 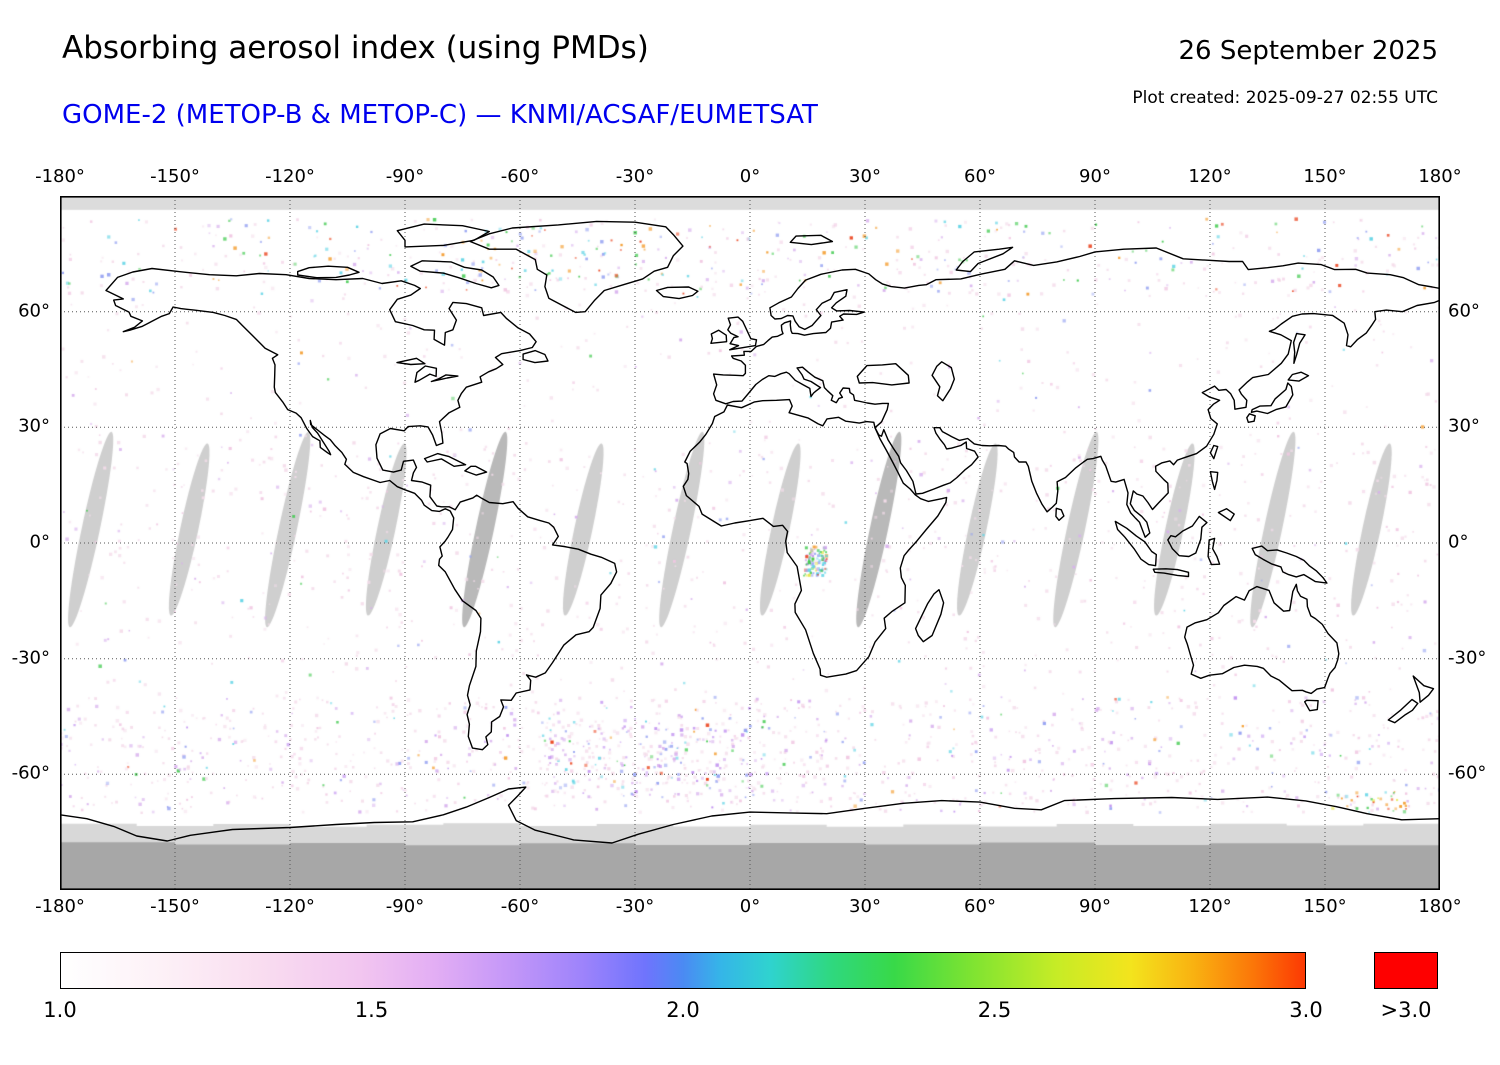 I want to click on colorbar-tick-label: 2.0, so click(x=683, y=1010).